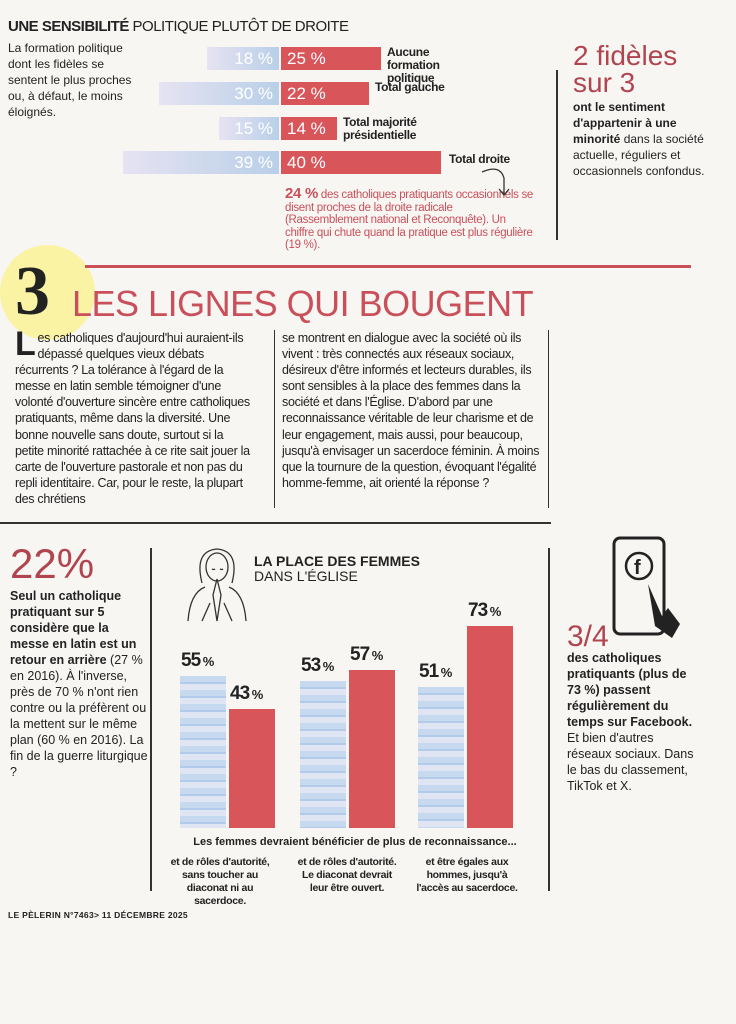 The width and height of the screenshot is (736, 1024). I want to click on curved-arrow-icon, so click(495, 182).